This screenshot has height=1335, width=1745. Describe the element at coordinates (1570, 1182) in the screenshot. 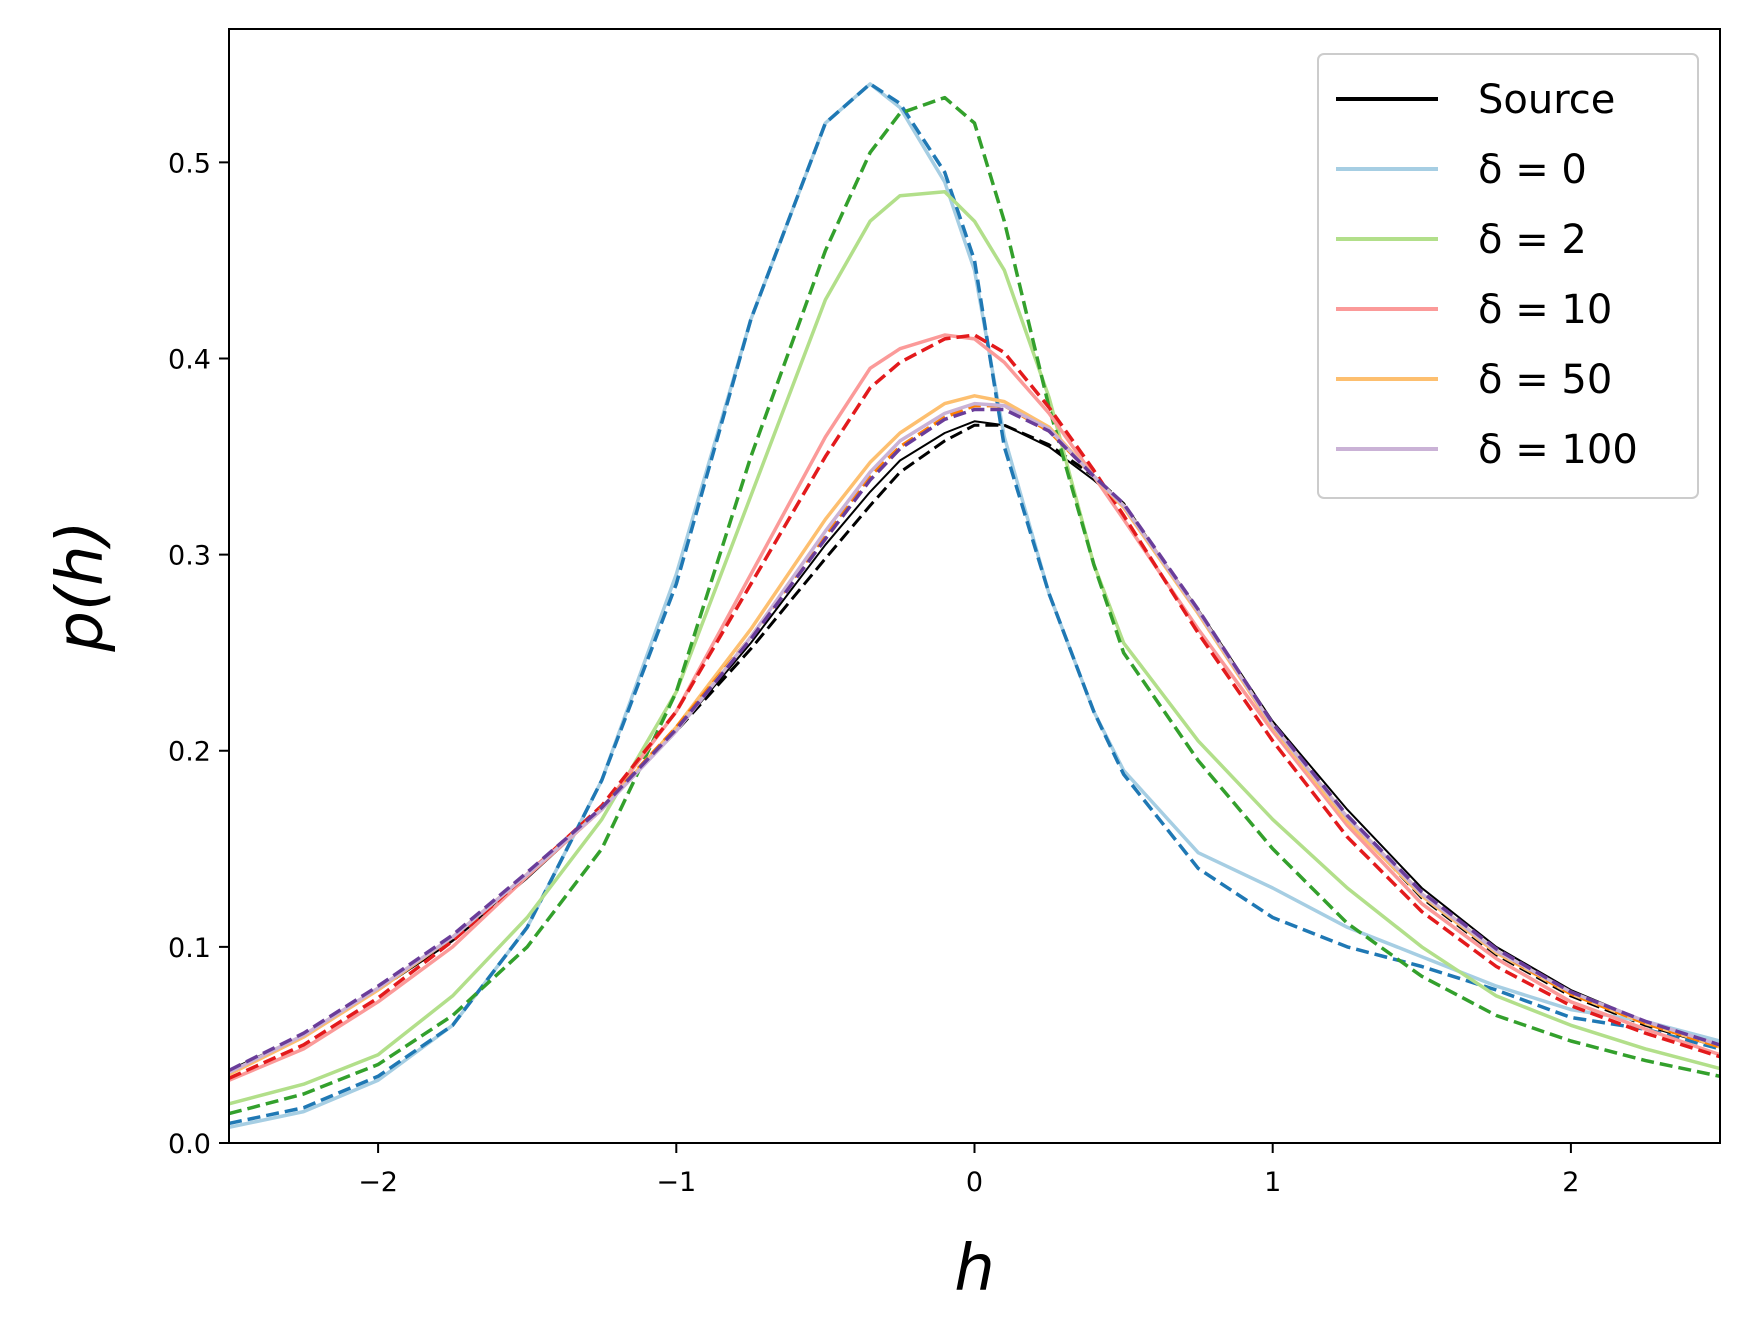

I see `x-tick-label: 2` at that location.